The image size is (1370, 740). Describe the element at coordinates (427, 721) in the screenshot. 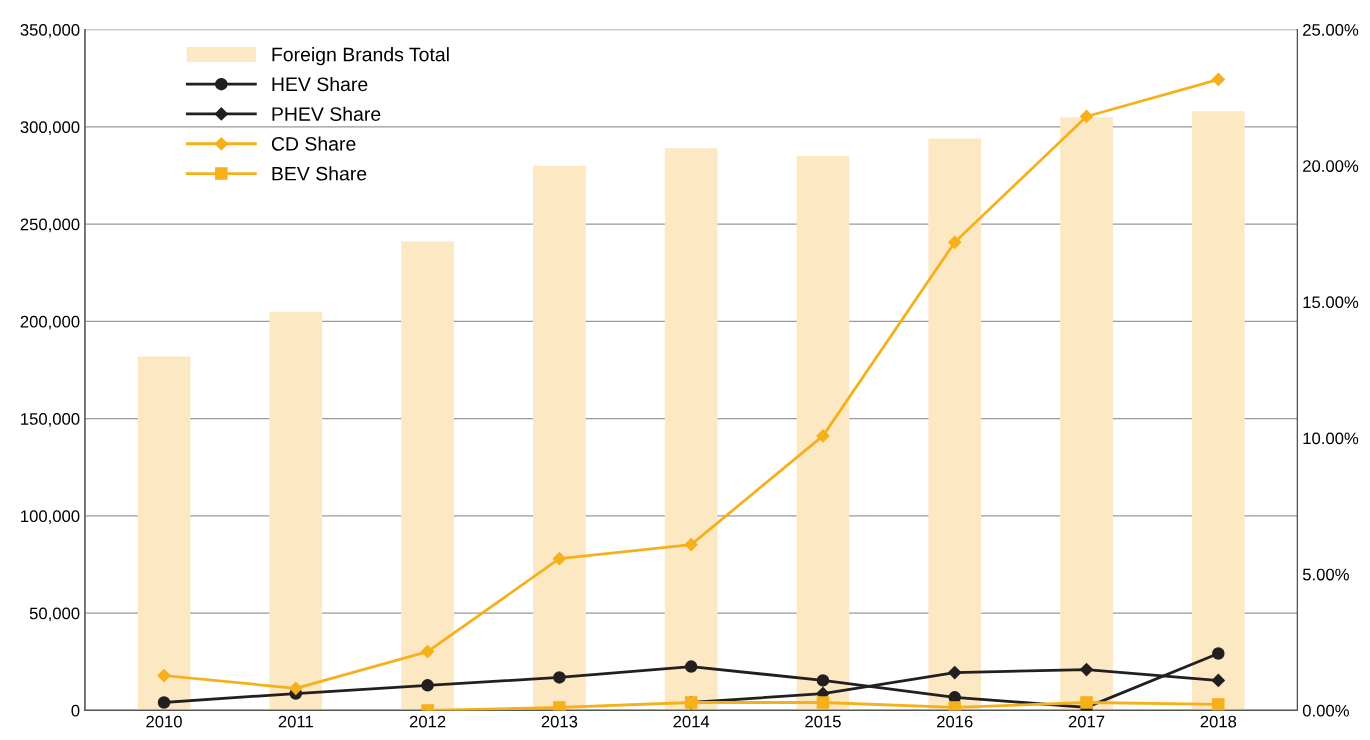

I see `x-tick-label: 2012` at that location.